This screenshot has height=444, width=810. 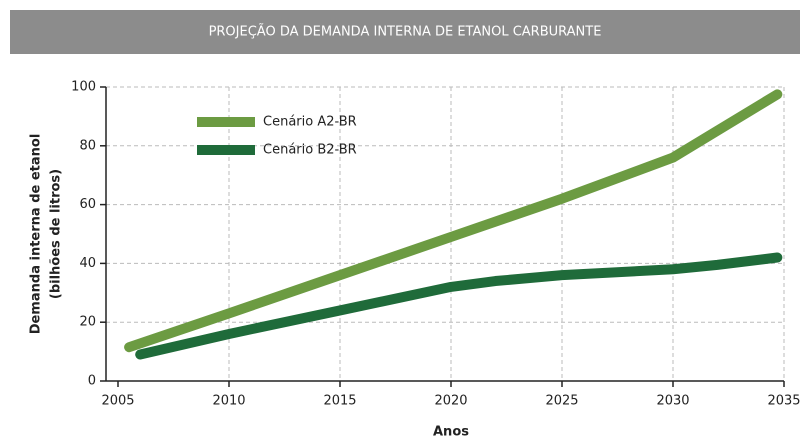 I want to click on y-axis-label: Demanda interna de etanol, so click(x=36, y=234).